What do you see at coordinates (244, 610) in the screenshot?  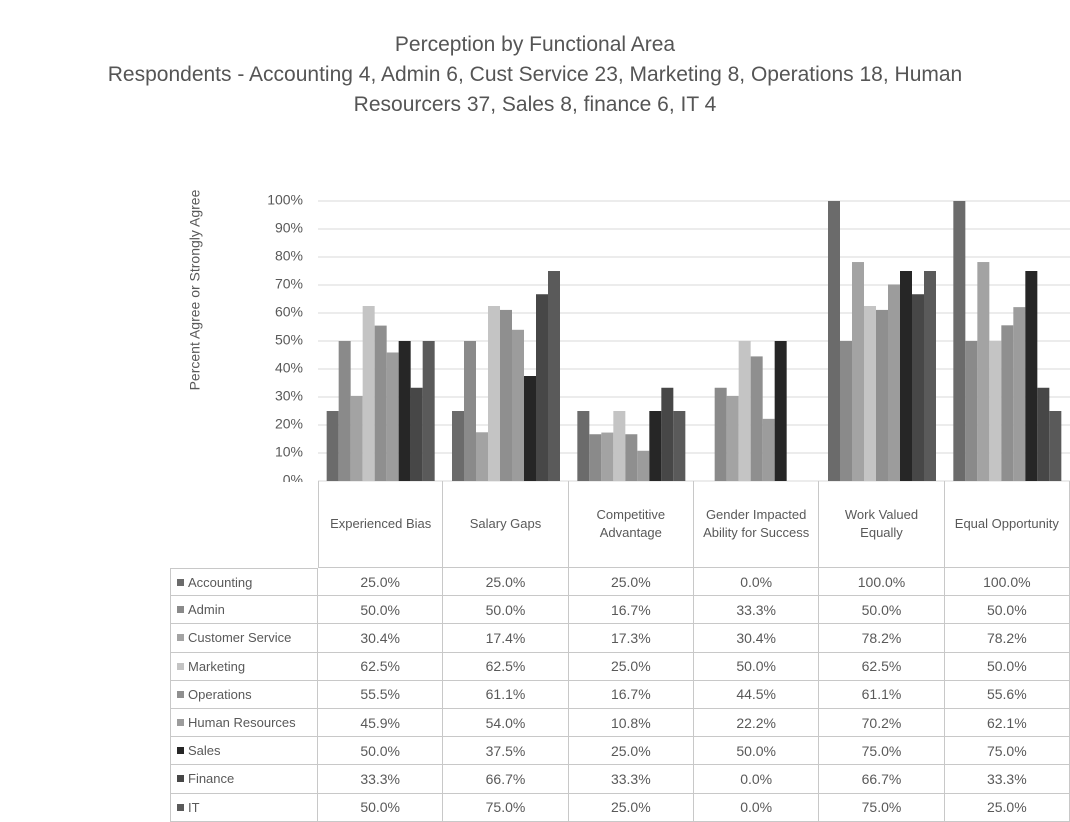 I see `table-row-label: Admin` at bounding box center [244, 610].